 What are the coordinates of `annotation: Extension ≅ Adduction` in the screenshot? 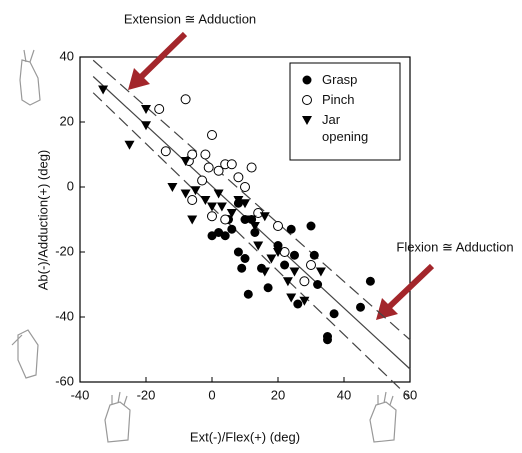 It's located at (190, 18).